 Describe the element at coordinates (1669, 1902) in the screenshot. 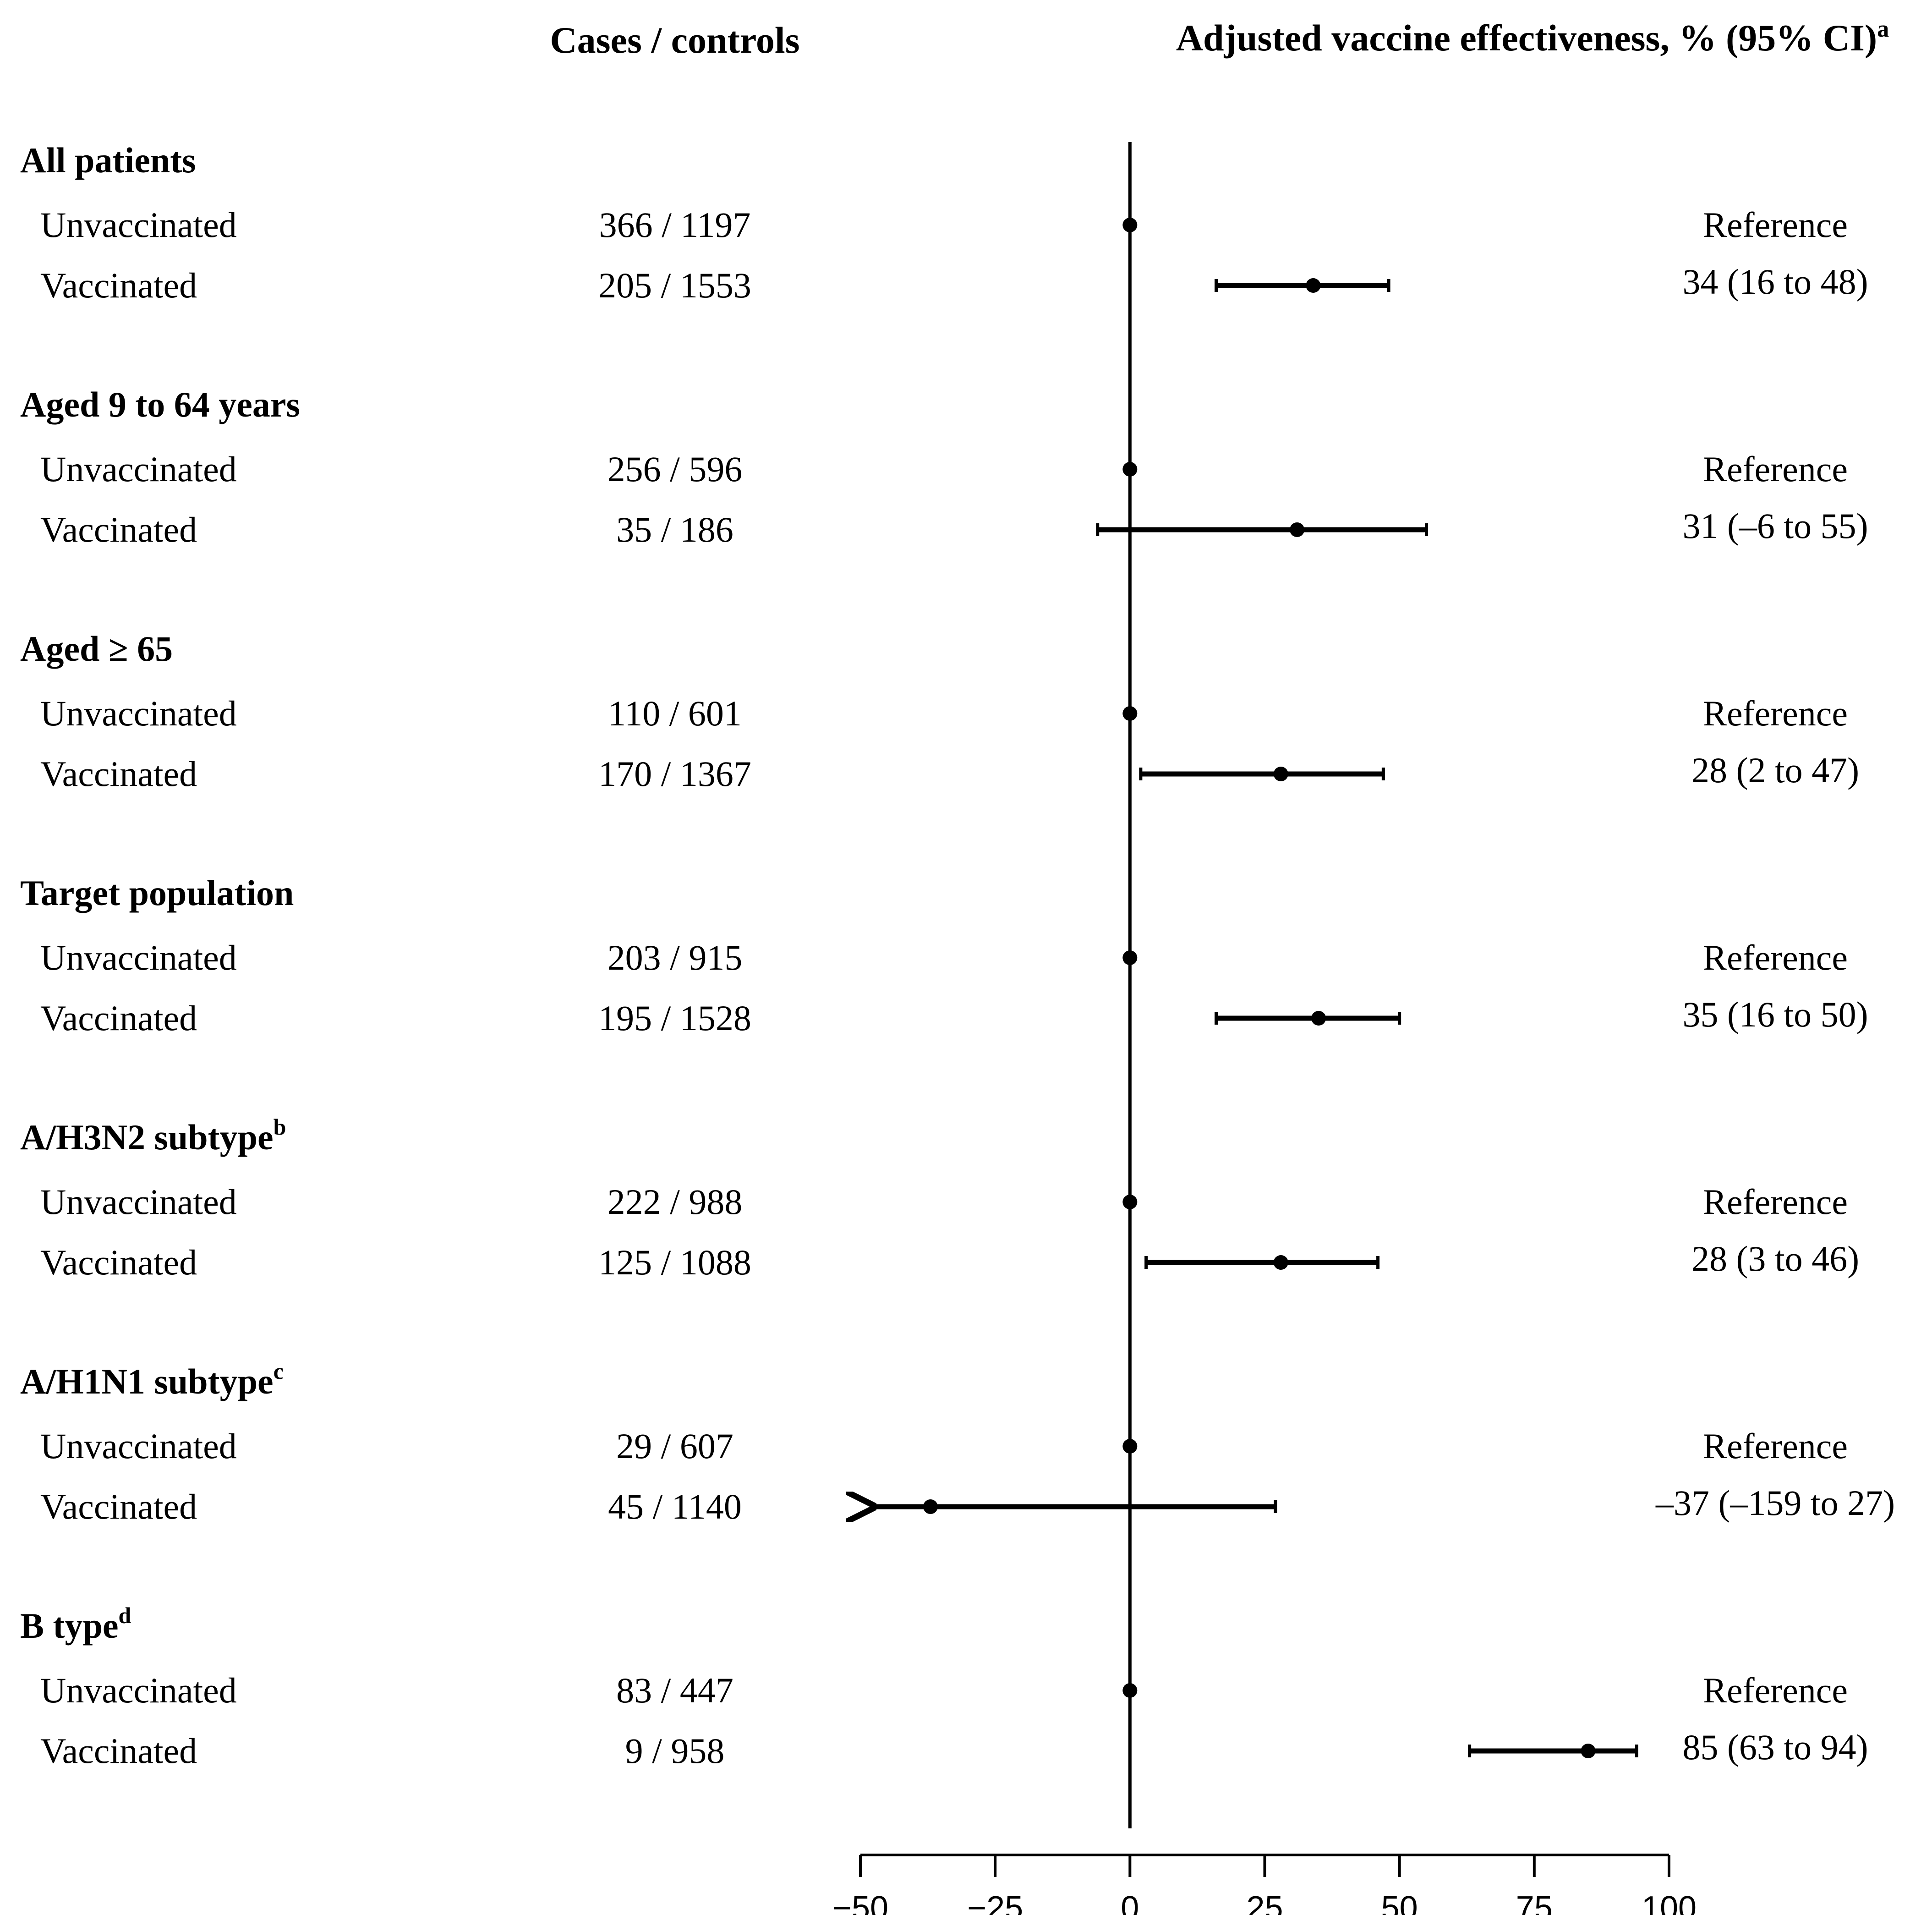

I see `x-tick-label: 100` at that location.